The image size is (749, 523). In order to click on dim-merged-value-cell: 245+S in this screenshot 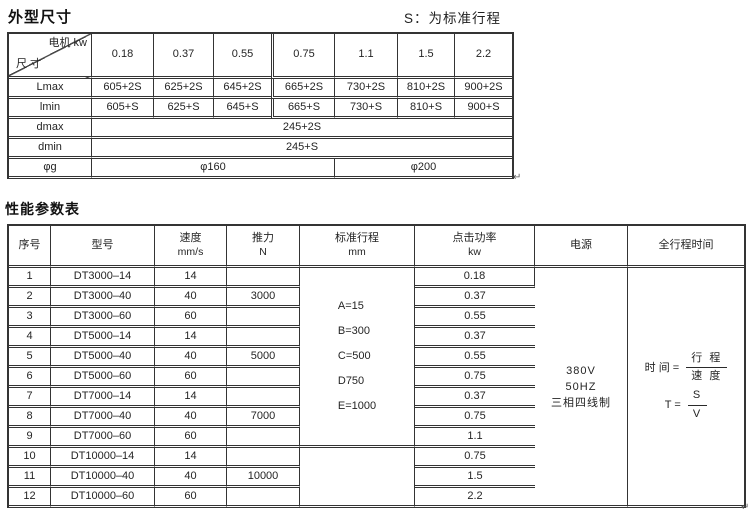, I will do `click(302, 149)`.